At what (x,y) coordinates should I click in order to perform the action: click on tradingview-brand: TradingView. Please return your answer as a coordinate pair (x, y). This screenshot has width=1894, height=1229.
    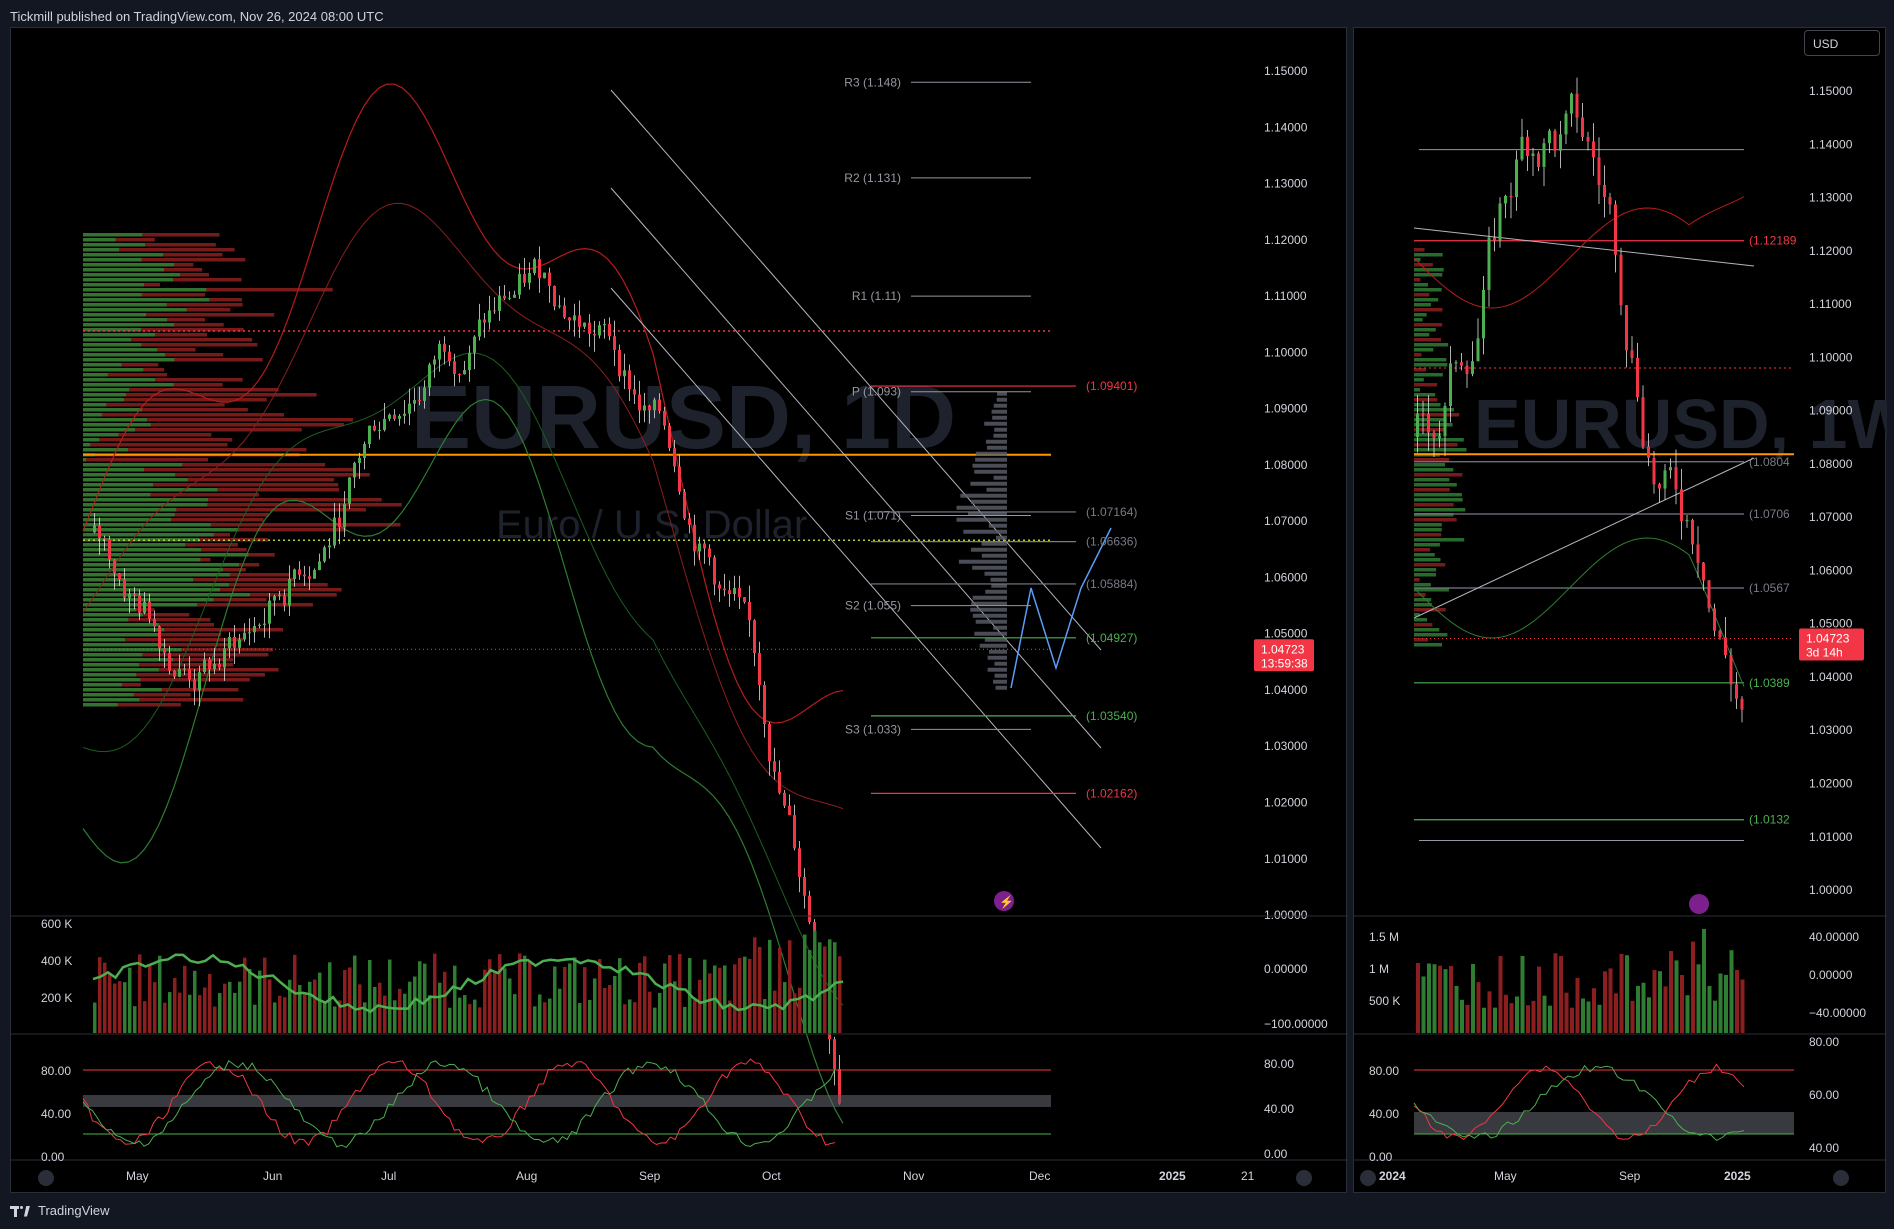
    Looking at the image, I should click on (60, 1210).